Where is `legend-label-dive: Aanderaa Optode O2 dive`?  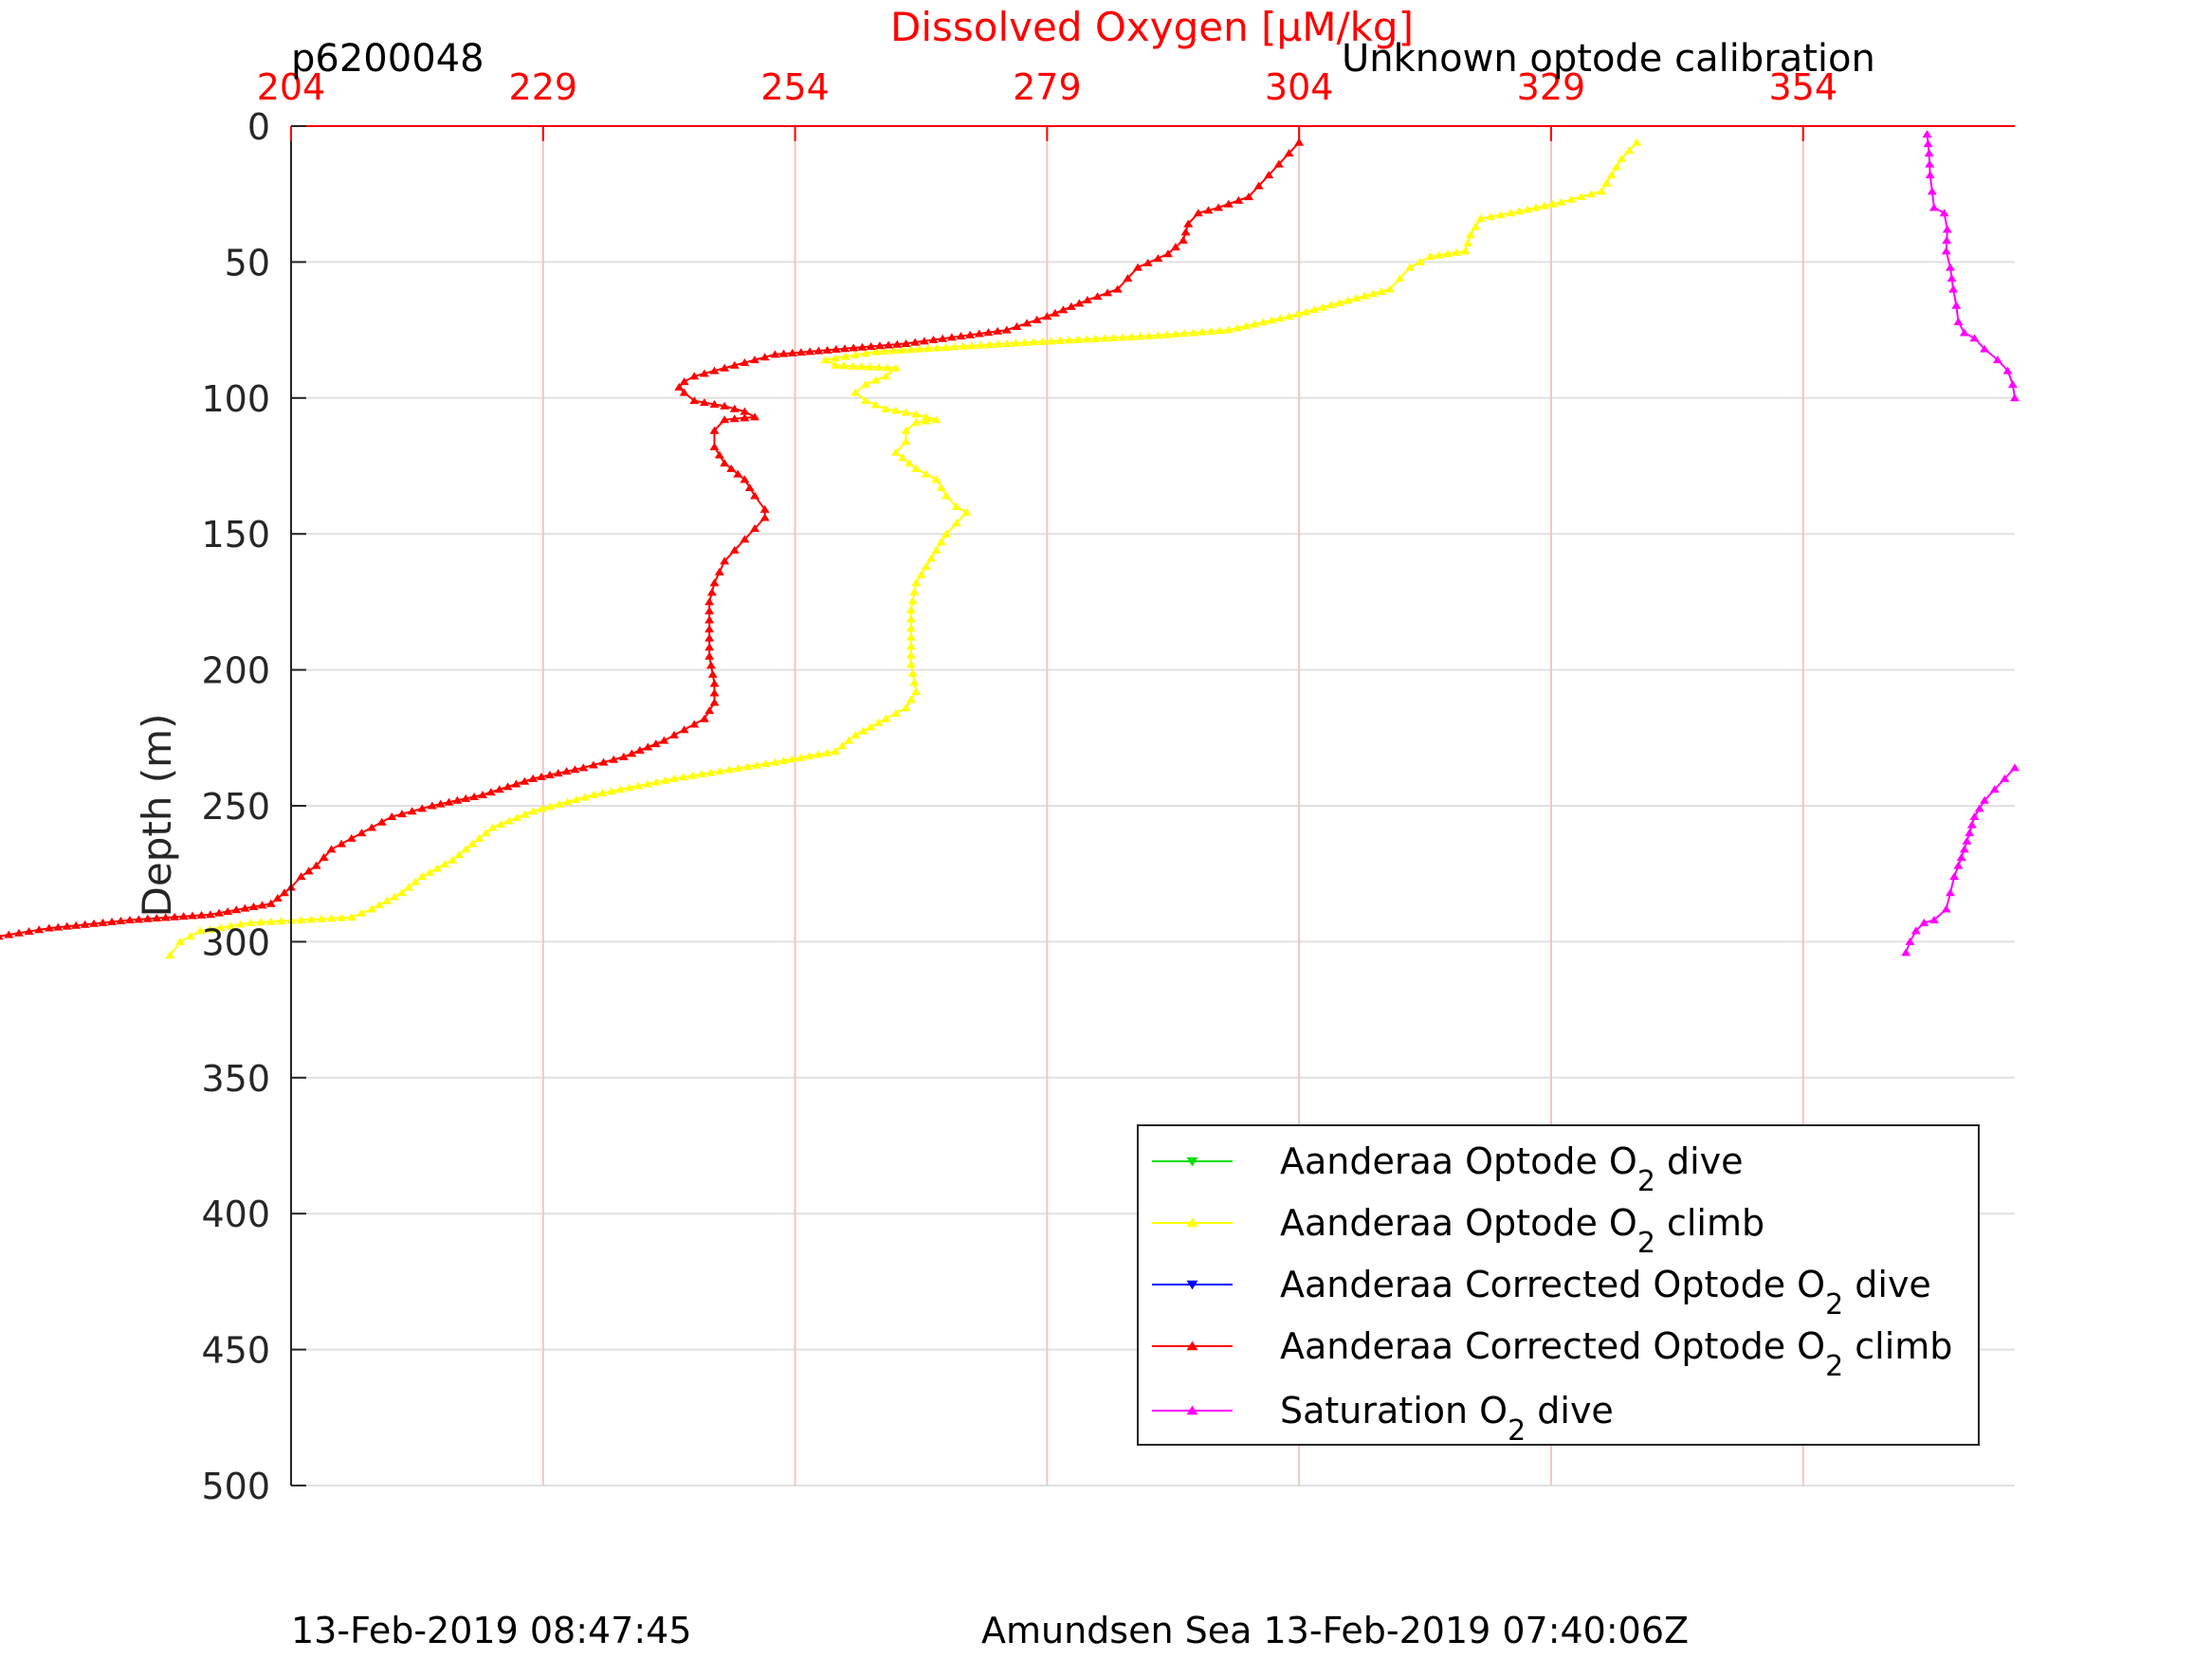 legend-label-dive: Aanderaa Optode O2 dive is located at coordinates (1512, 1169).